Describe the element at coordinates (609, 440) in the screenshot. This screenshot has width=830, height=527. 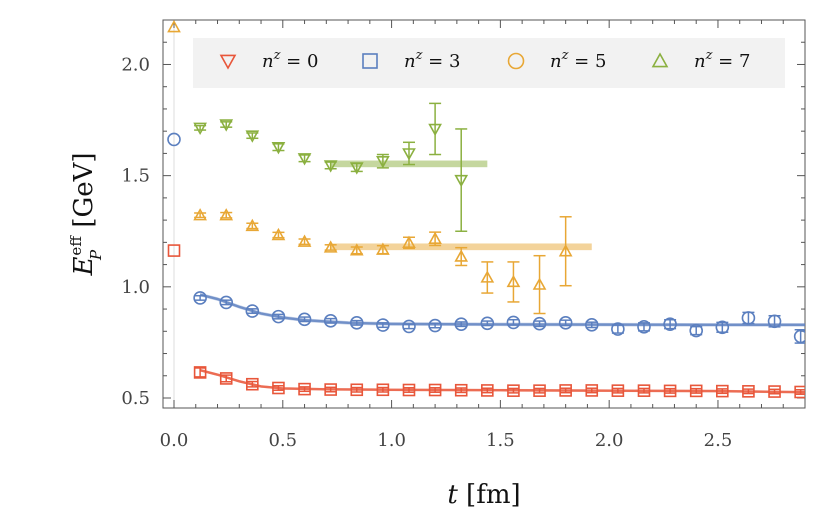
I see `x-tick-label: 2.0` at that location.